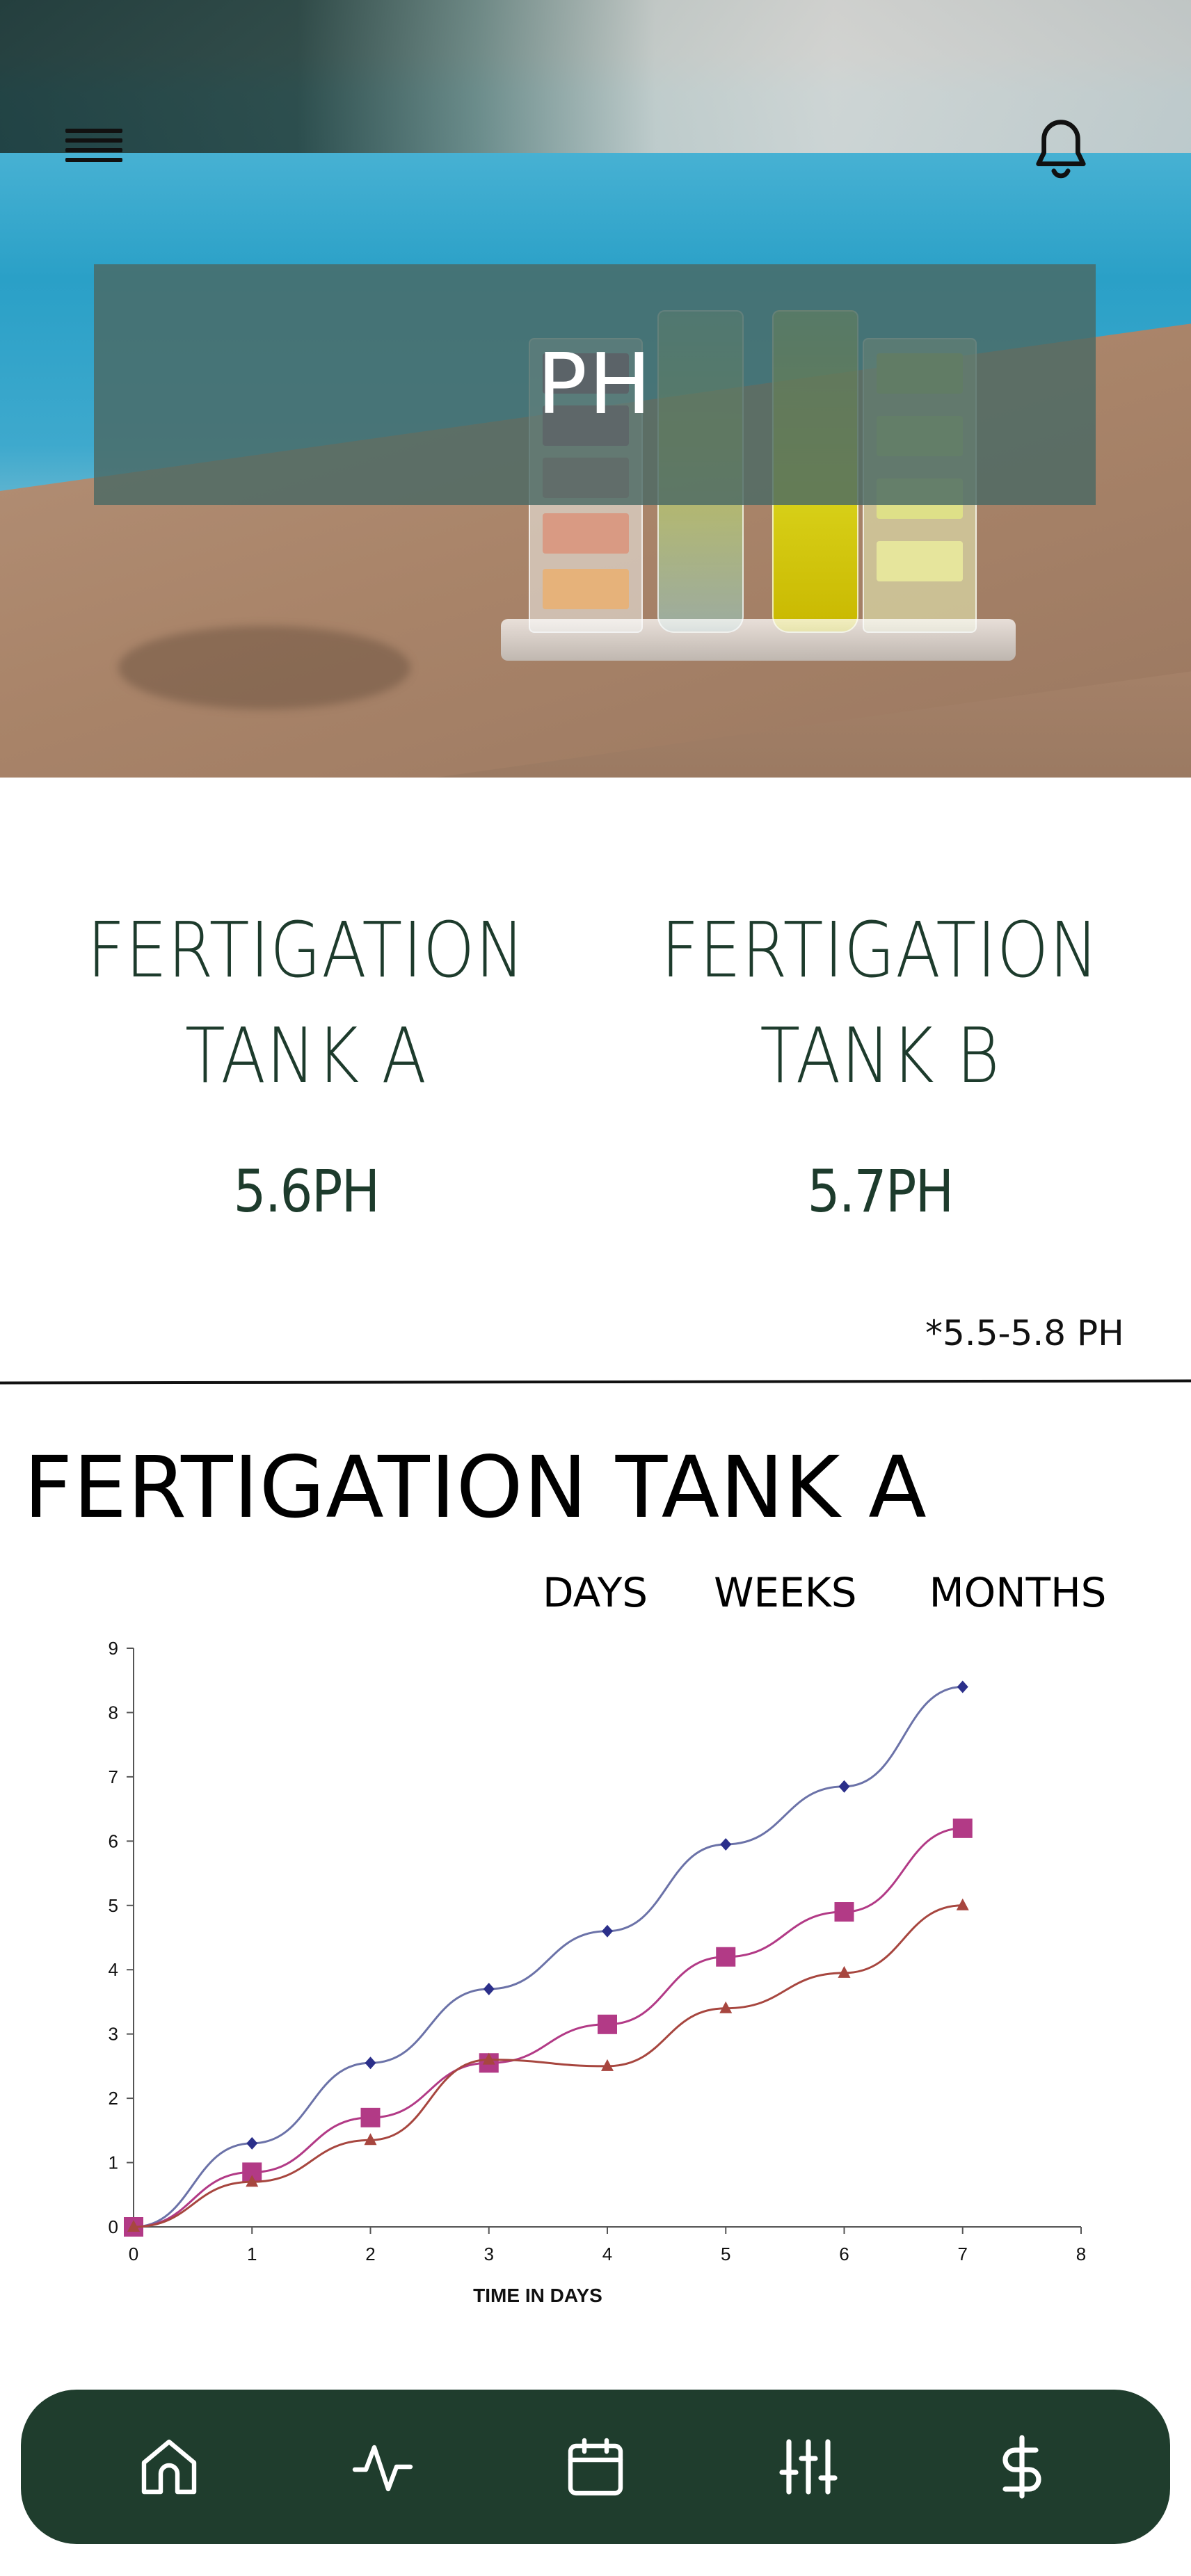  What do you see at coordinates (726, 2254) in the screenshot?
I see `x-tick-label: 5` at bounding box center [726, 2254].